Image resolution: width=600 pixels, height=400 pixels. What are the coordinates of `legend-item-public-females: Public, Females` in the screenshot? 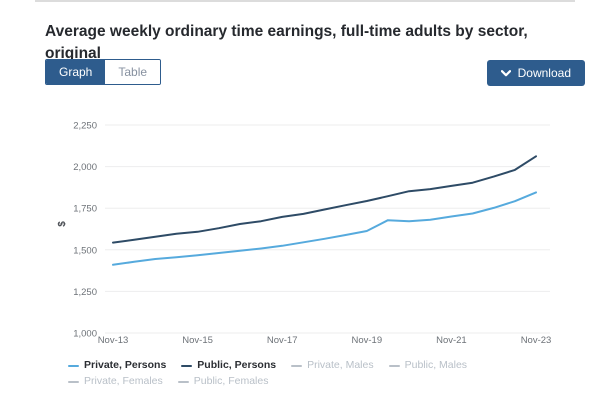 It's located at (223, 381).